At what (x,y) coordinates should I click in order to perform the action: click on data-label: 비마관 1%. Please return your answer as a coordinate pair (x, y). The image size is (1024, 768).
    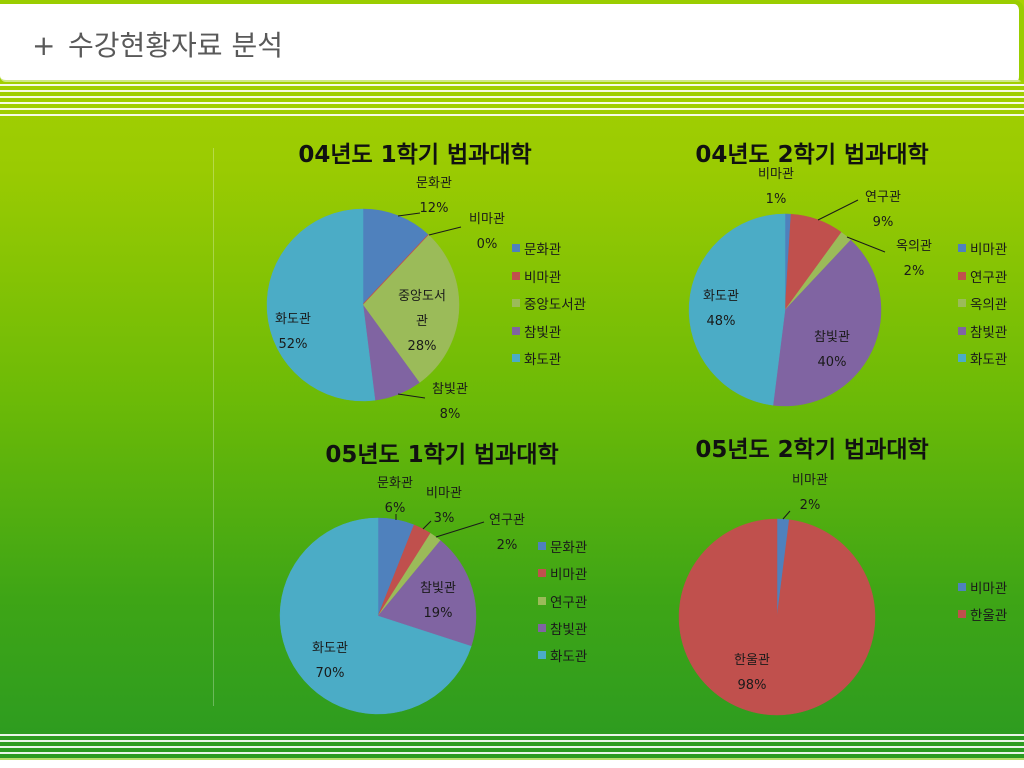
    Looking at the image, I should click on (776, 187).